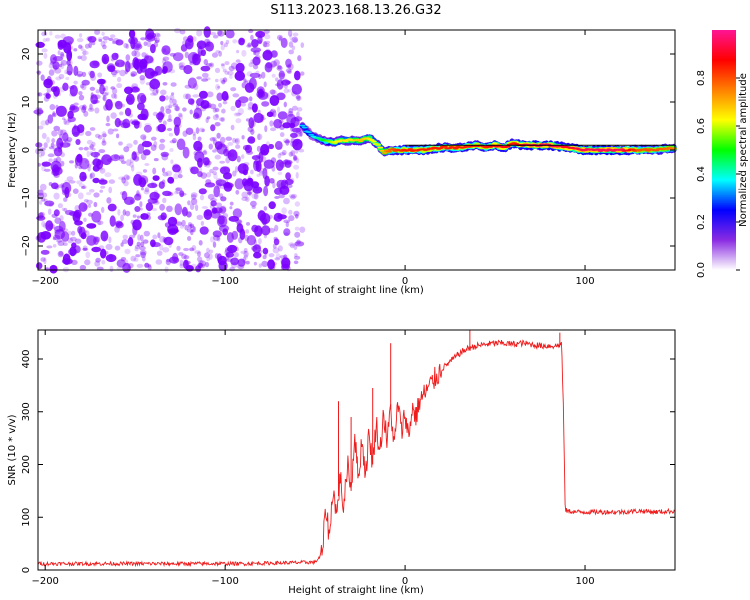 The image size is (750, 600). I want to click on x-tick-label: 100, so click(584, 581).